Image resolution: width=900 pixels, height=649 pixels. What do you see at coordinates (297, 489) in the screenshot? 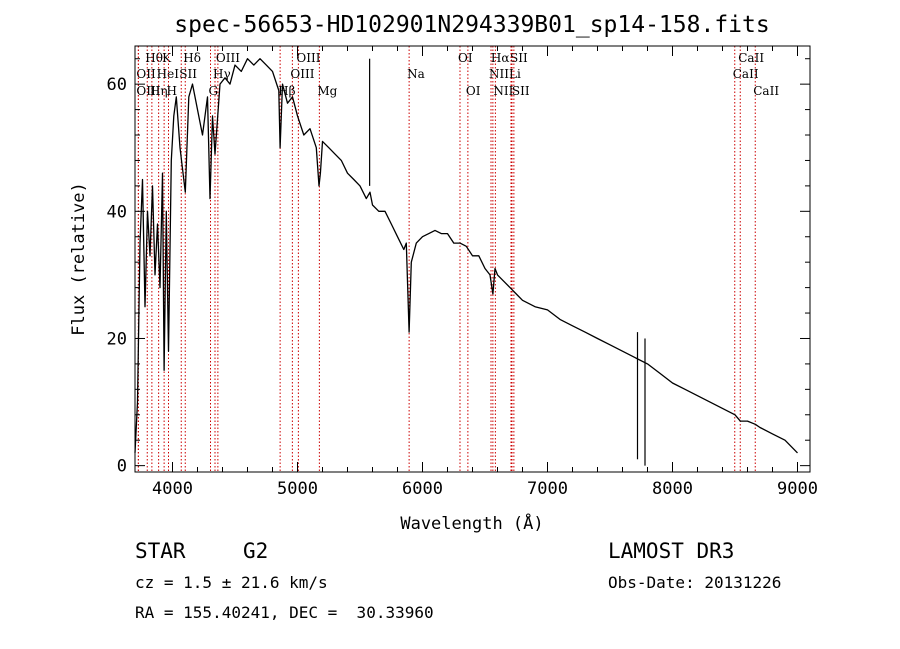
I see `x-tick-label: 5000` at bounding box center [297, 489].